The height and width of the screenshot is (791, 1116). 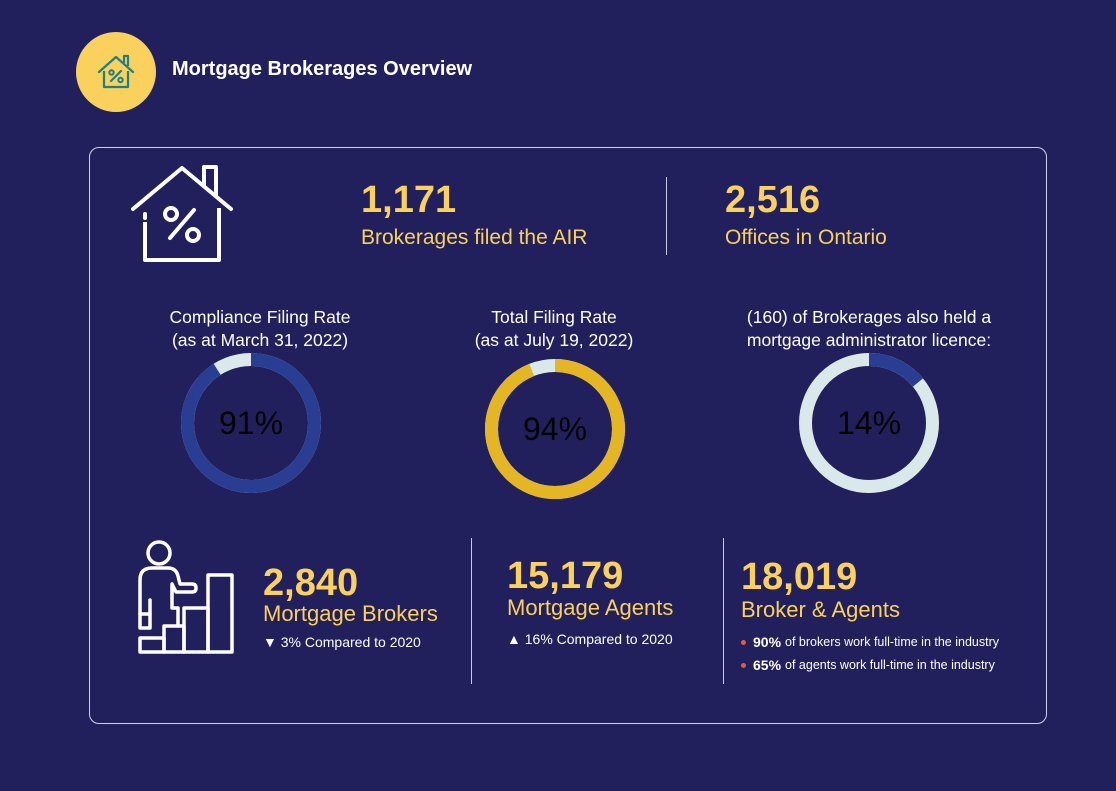 What do you see at coordinates (260, 339) in the screenshot?
I see `caption-line: (as at March 31, 2022)` at bounding box center [260, 339].